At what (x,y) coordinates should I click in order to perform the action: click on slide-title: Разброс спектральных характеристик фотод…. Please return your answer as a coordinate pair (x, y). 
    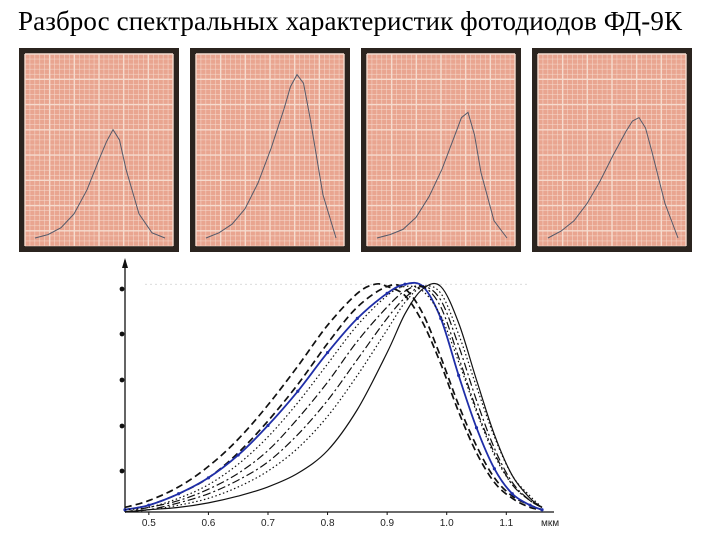
    Looking at the image, I should click on (350, 21).